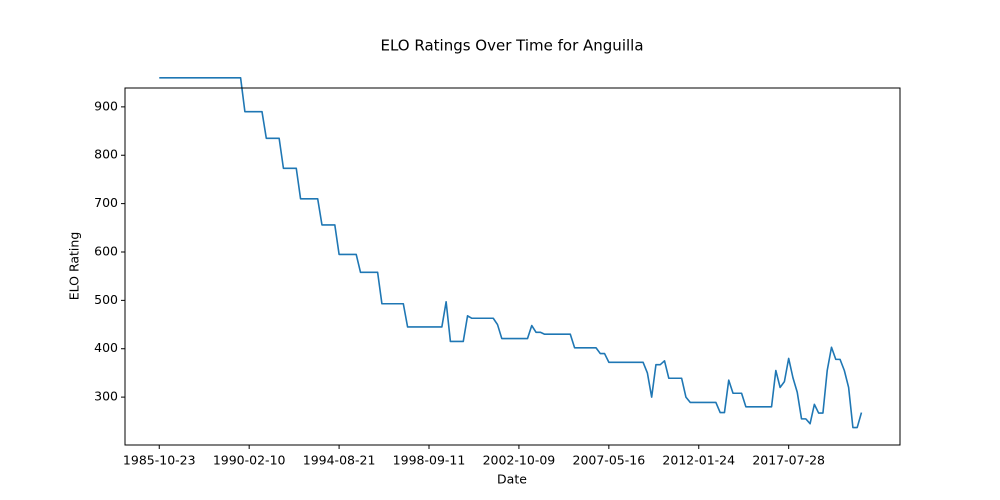  I want to click on x-tick-label: 2012-01-24, so click(698, 460).